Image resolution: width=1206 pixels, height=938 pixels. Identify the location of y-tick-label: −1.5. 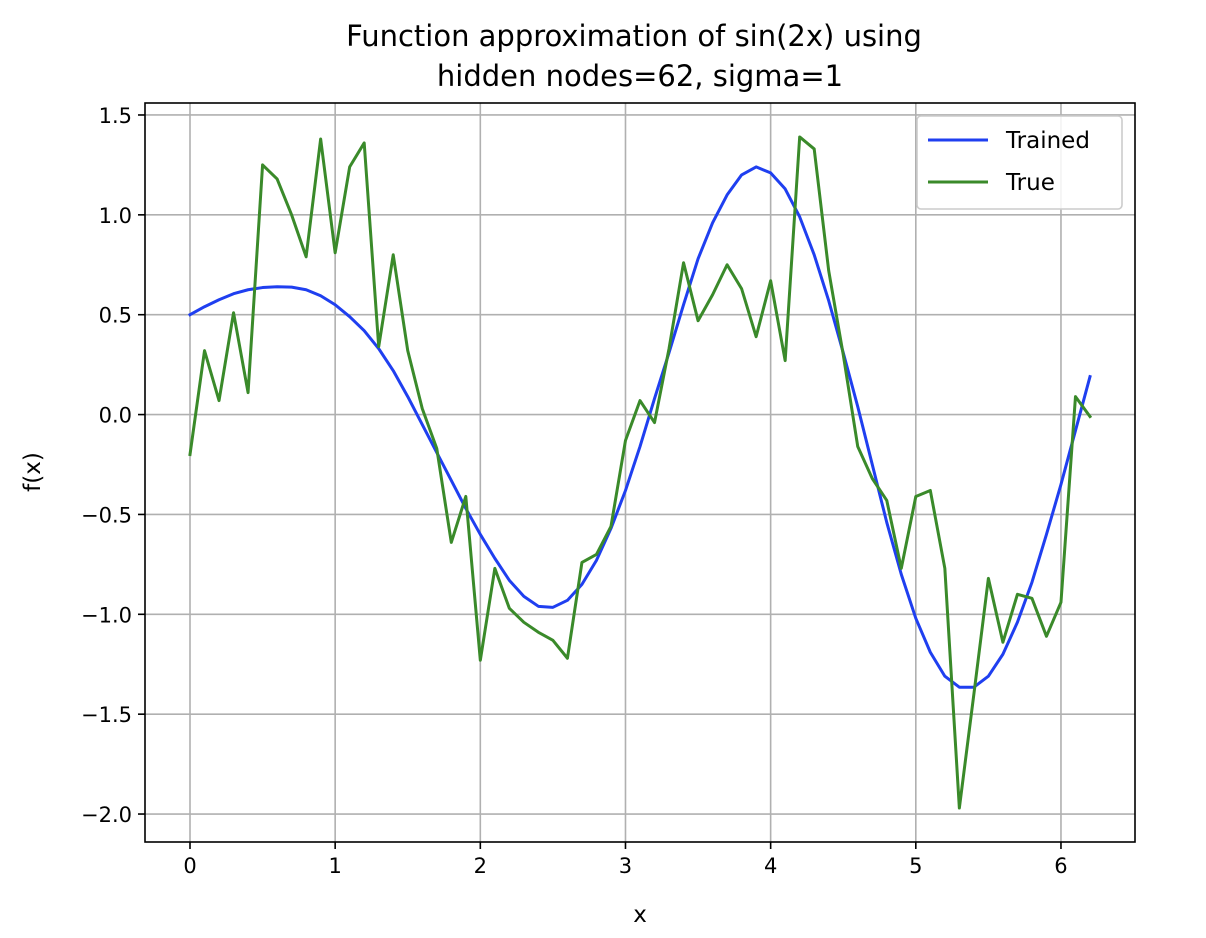
(106, 715).